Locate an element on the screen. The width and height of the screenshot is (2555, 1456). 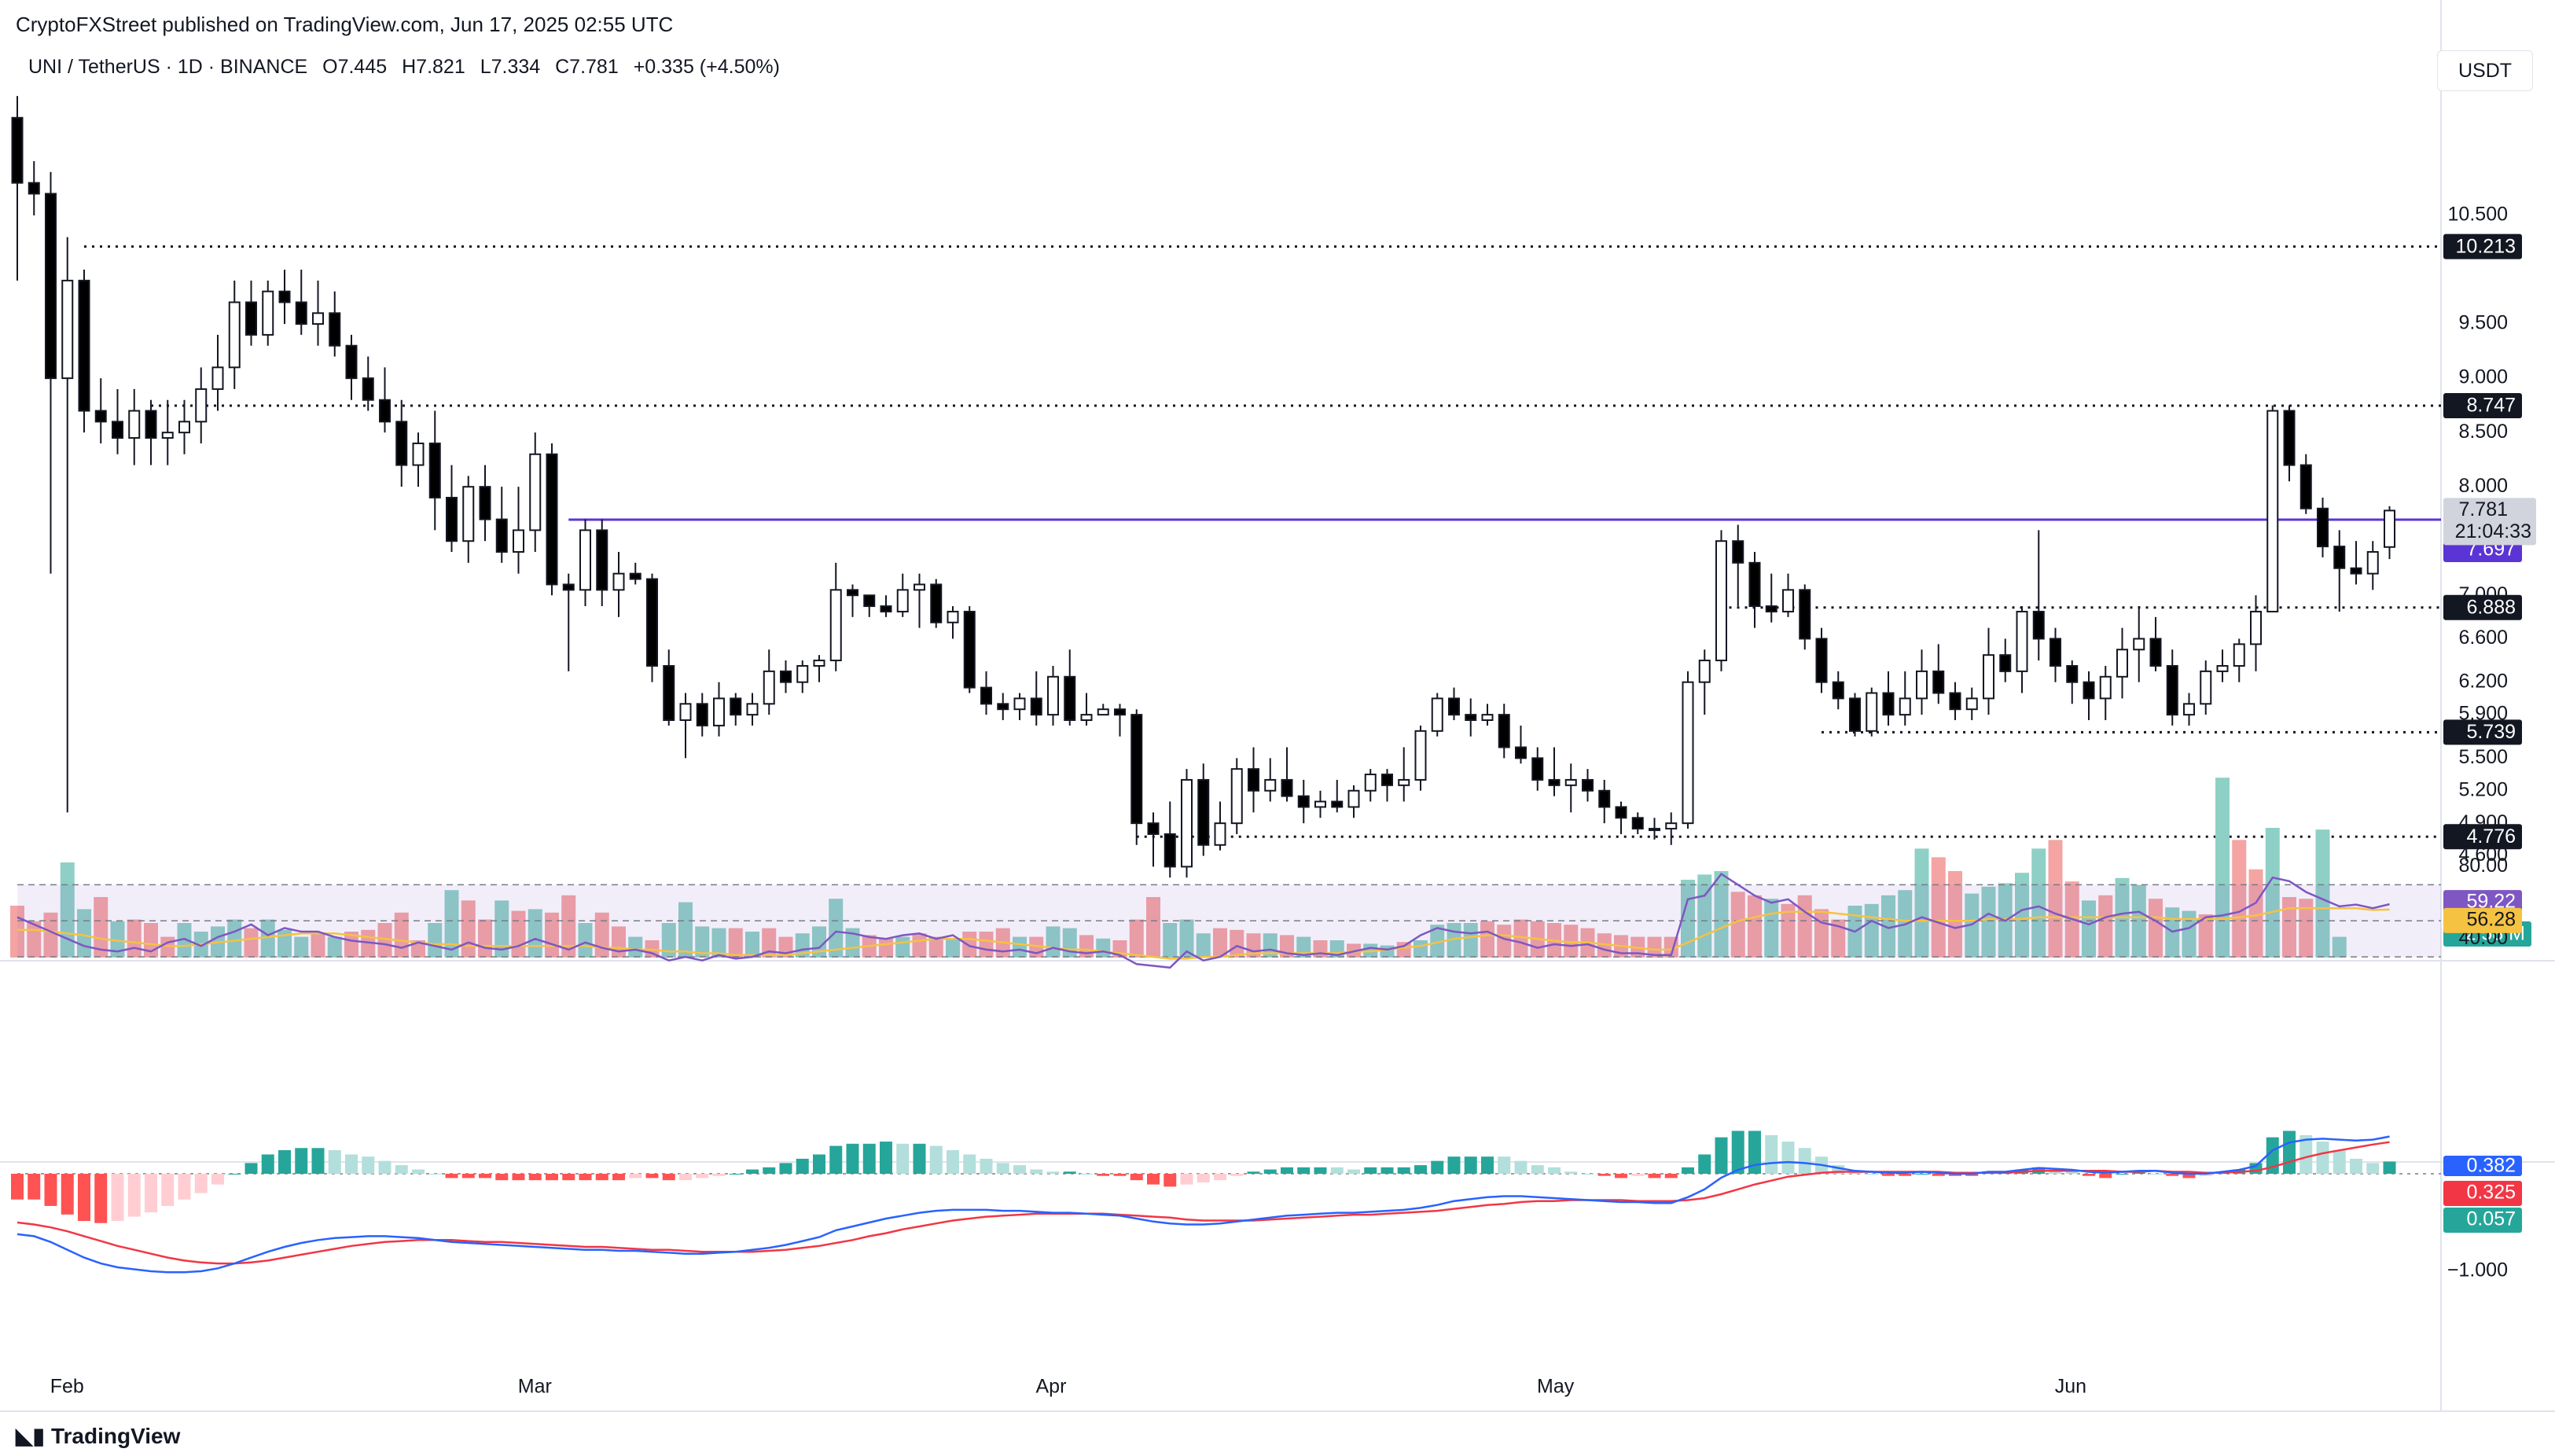
rsi-line is located at coordinates (1204, 921).